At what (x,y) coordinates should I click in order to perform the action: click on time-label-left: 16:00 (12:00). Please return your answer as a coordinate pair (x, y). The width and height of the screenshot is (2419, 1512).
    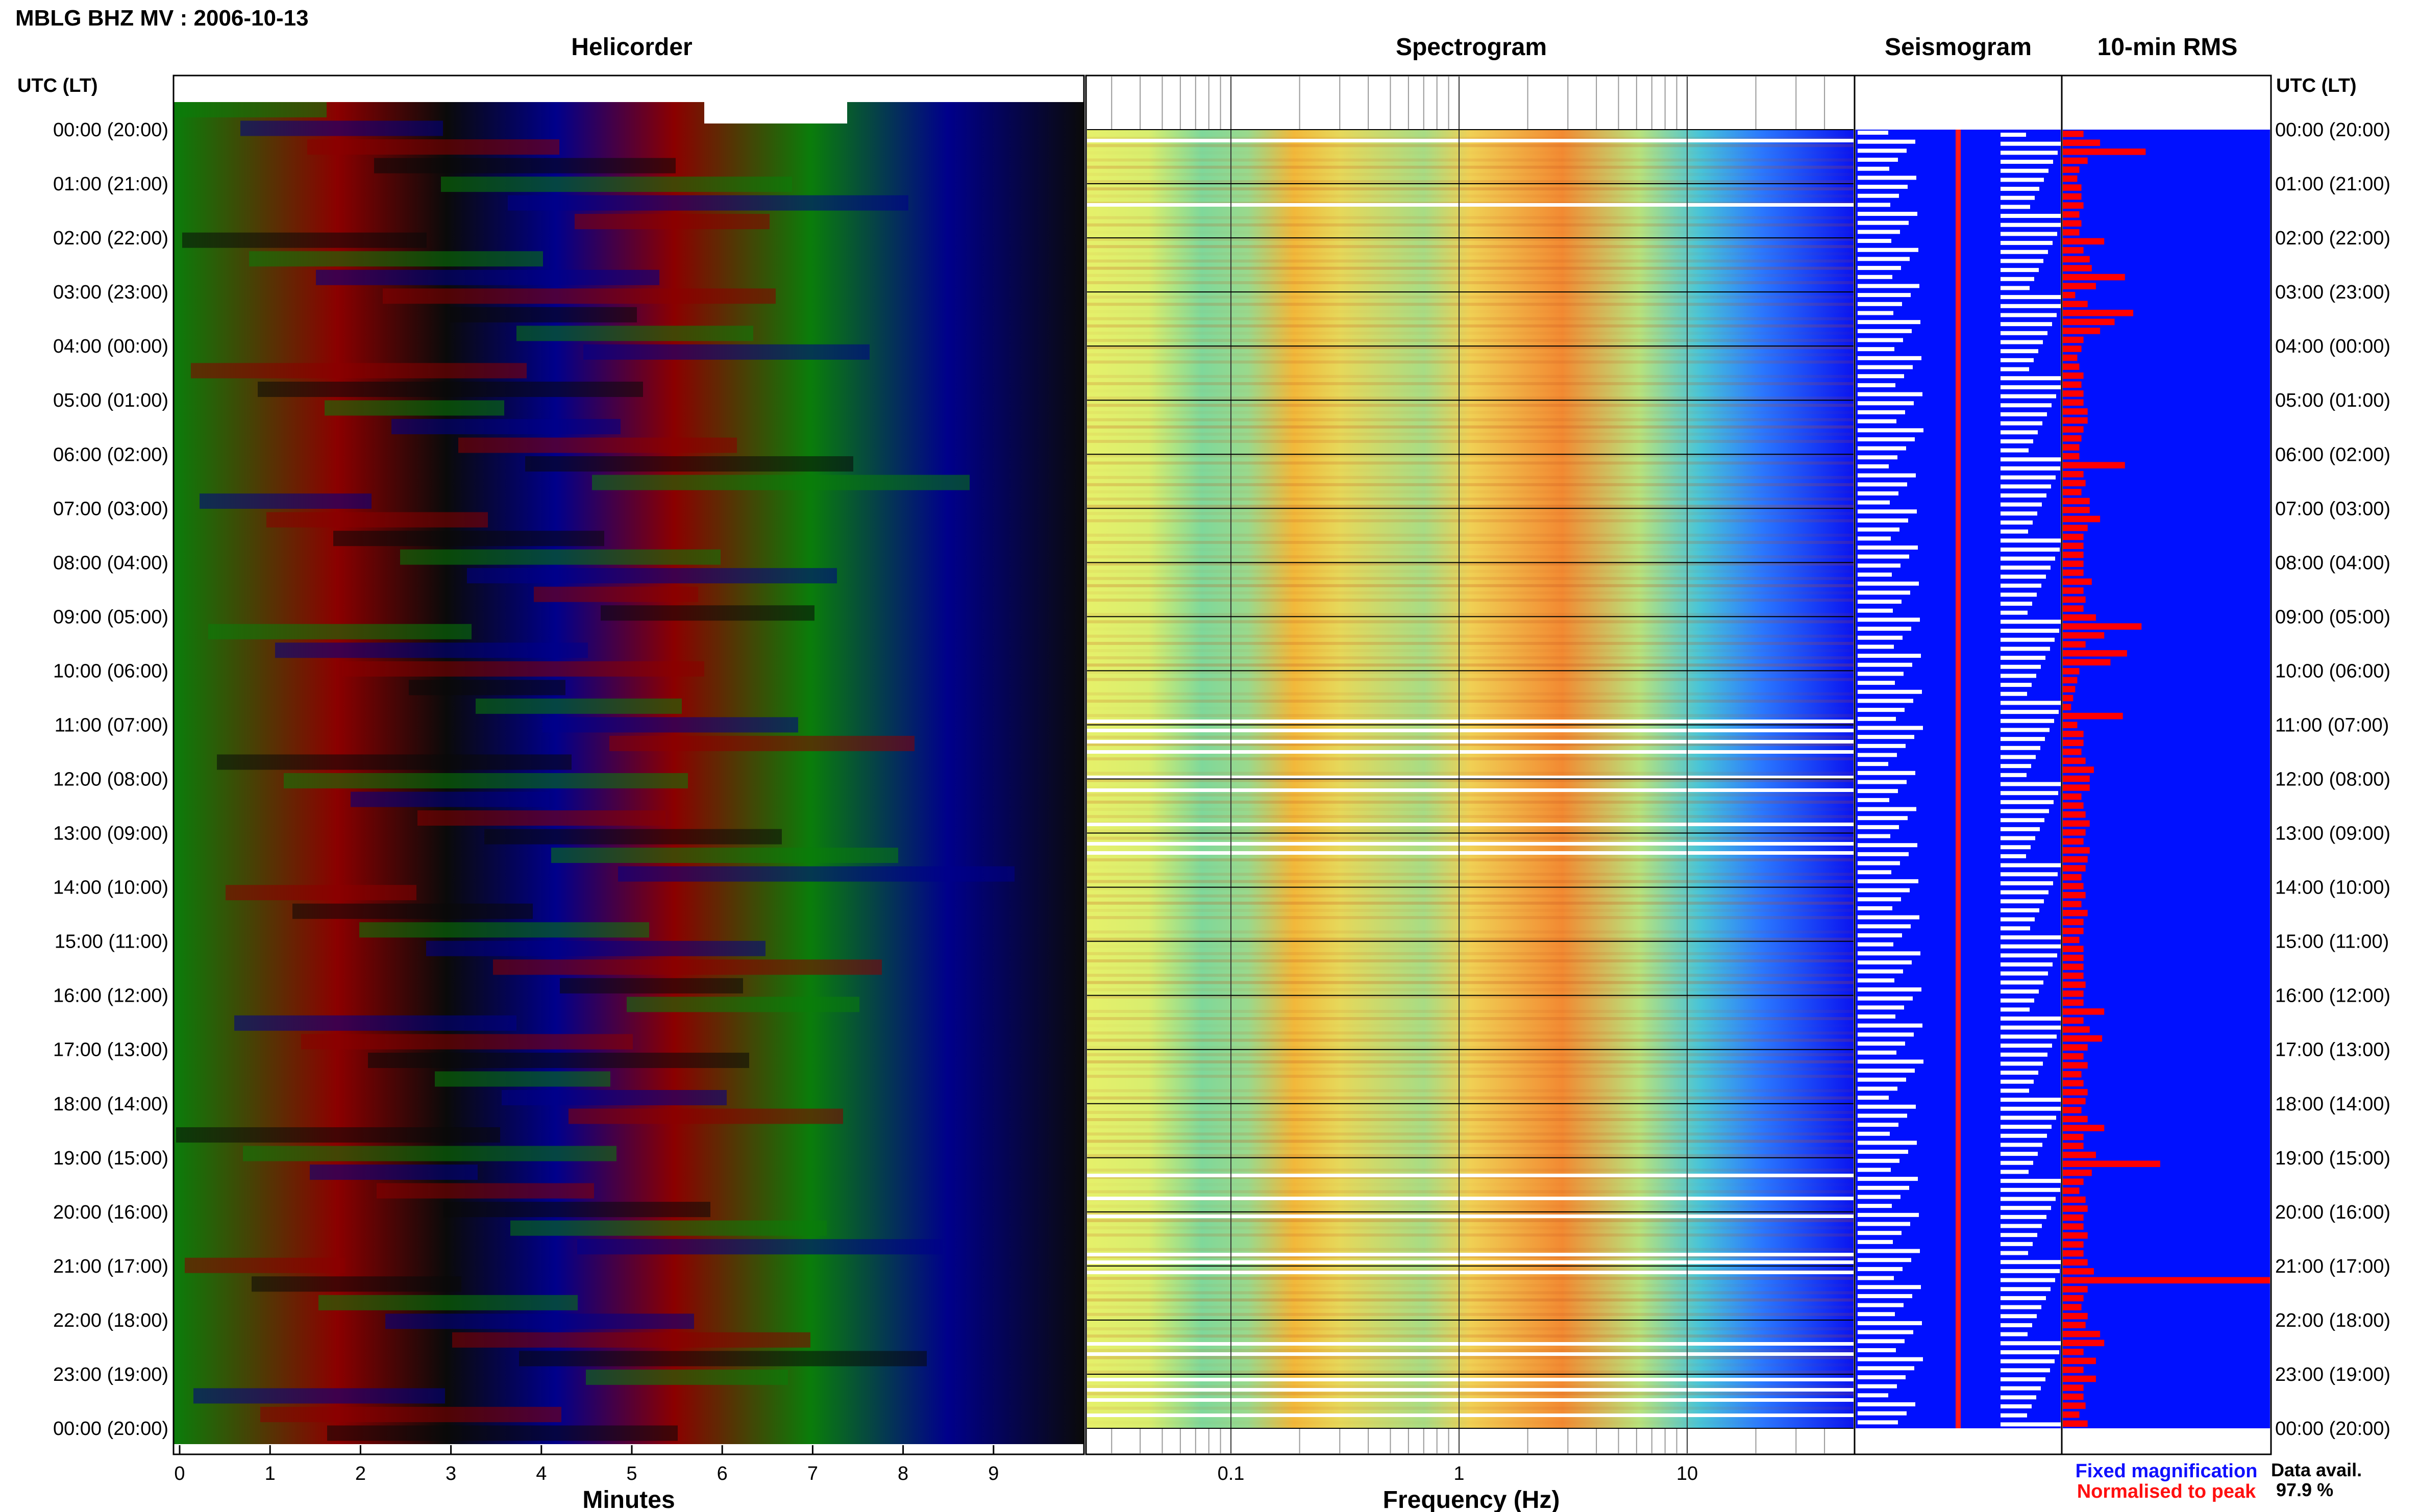
    Looking at the image, I should click on (110, 996).